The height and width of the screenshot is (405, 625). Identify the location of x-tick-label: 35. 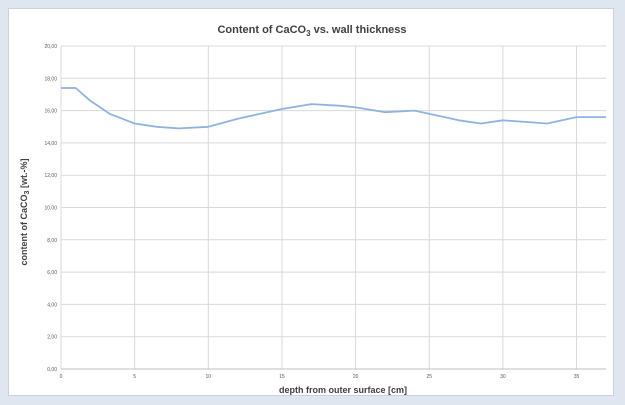
(577, 377).